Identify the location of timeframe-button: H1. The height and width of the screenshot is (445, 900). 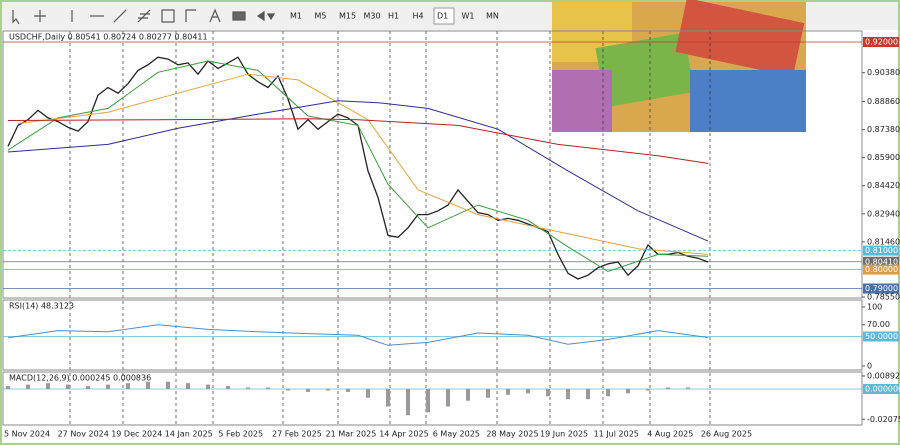
(393, 16).